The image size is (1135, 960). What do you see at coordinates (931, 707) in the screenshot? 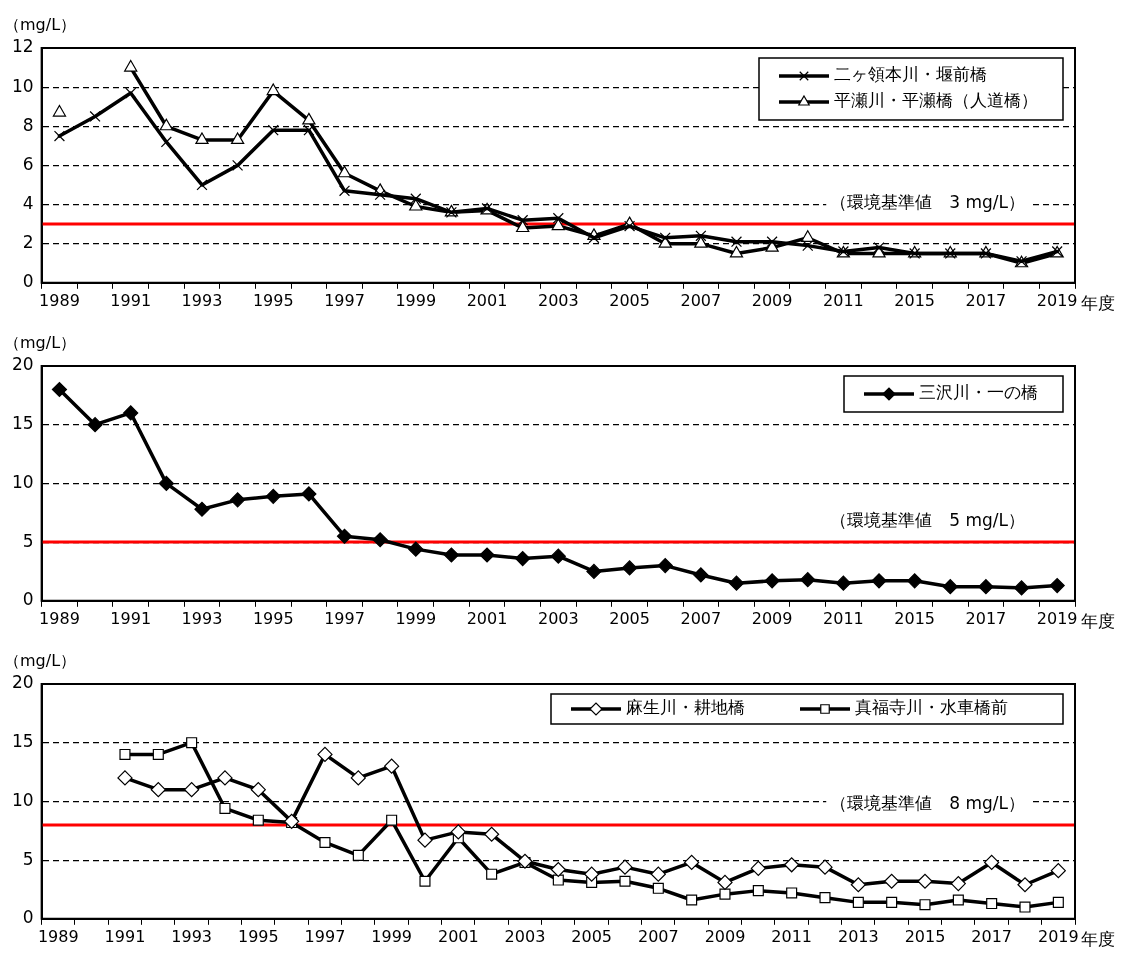
I see `legend-label: 真福寺川・水車橋前` at bounding box center [931, 707].